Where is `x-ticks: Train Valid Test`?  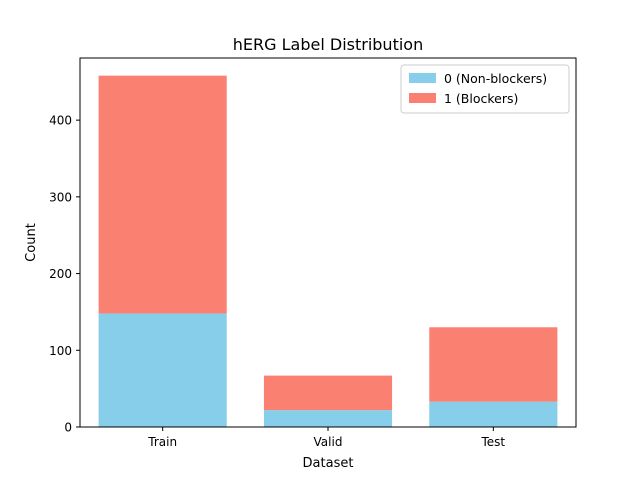 x-ticks: Train Valid Test is located at coordinates (326, 438).